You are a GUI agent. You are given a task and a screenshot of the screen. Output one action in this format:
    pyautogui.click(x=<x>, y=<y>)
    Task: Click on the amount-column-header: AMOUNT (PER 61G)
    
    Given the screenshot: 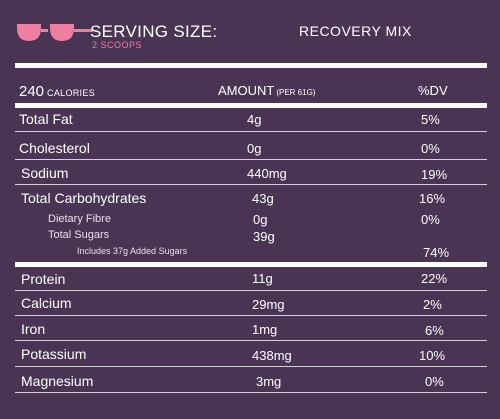 What is the action you would take?
    pyautogui.click(x=266, y=90)
    